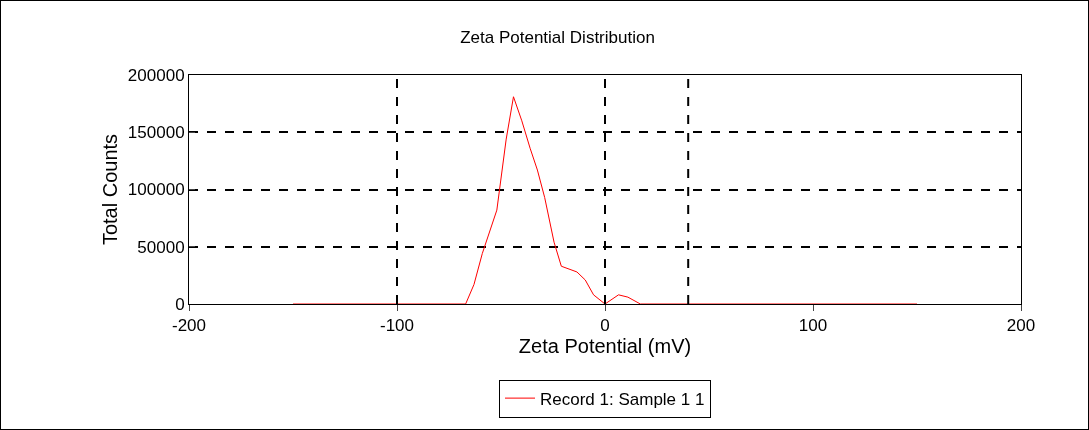 The image size is (1089, 430). What do you see at coordinates (156, 190) in the screenshot?
I see `y-tick-label: 100000` at bounding box center [156, 190].